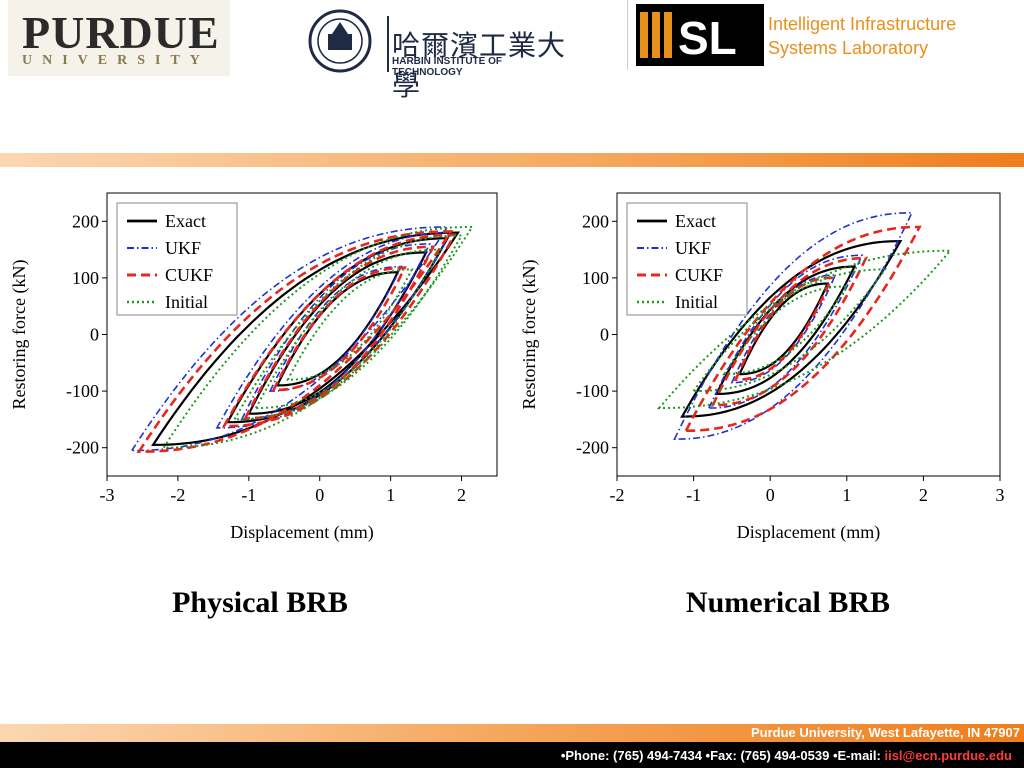 The height and width of the screenshot is (768, 1024). What do you see at coordinates (948, 755) in the screenshot?
I see `footer-email-link: iisl@ecn.purdue.edu` at bounding box center [948, 755].